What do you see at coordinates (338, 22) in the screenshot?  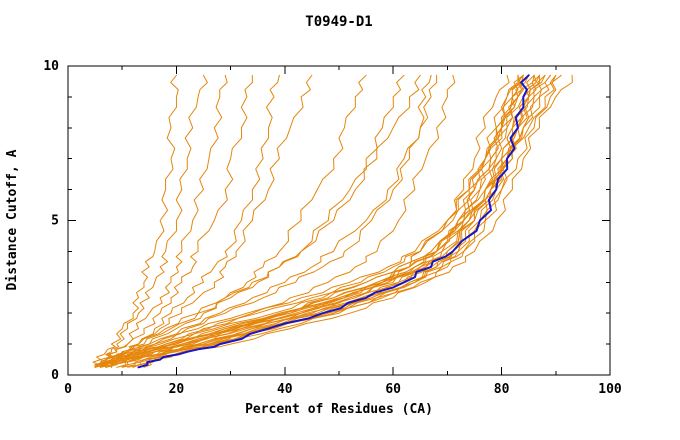 I see `chart-title: T0949-D1` at bounding box center [338, 22].